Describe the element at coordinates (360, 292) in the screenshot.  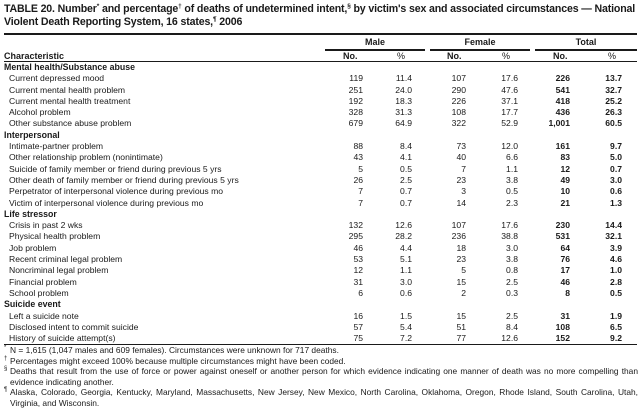
I see `cell-male-no: 6` at that location.